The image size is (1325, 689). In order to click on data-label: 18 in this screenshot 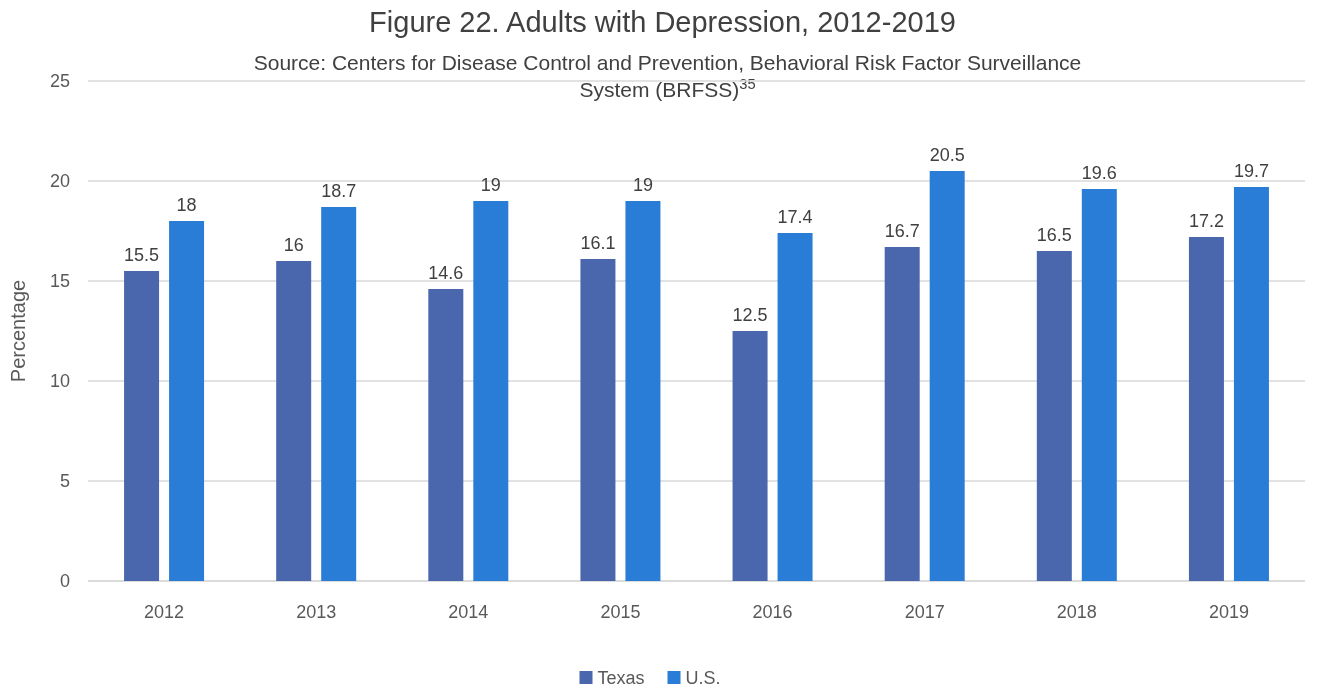, I will do `click(186, 205)`.